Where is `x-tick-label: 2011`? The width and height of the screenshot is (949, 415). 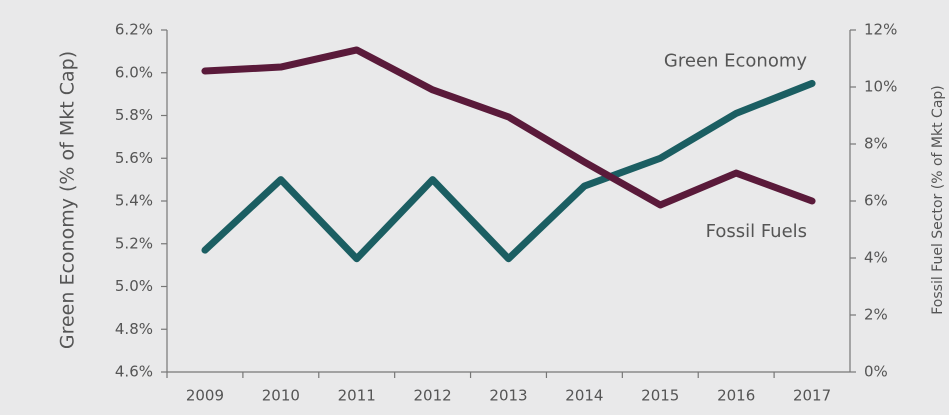 x-tick-label: 2011 is located at coordinates (357, 396).